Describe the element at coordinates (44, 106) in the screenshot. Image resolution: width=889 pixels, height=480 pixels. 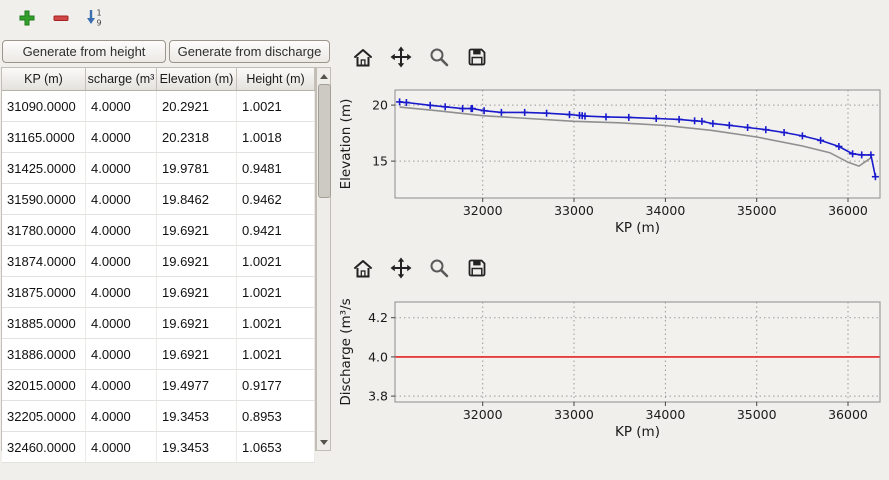
I see `table-cell: 31090.0000` at that location.